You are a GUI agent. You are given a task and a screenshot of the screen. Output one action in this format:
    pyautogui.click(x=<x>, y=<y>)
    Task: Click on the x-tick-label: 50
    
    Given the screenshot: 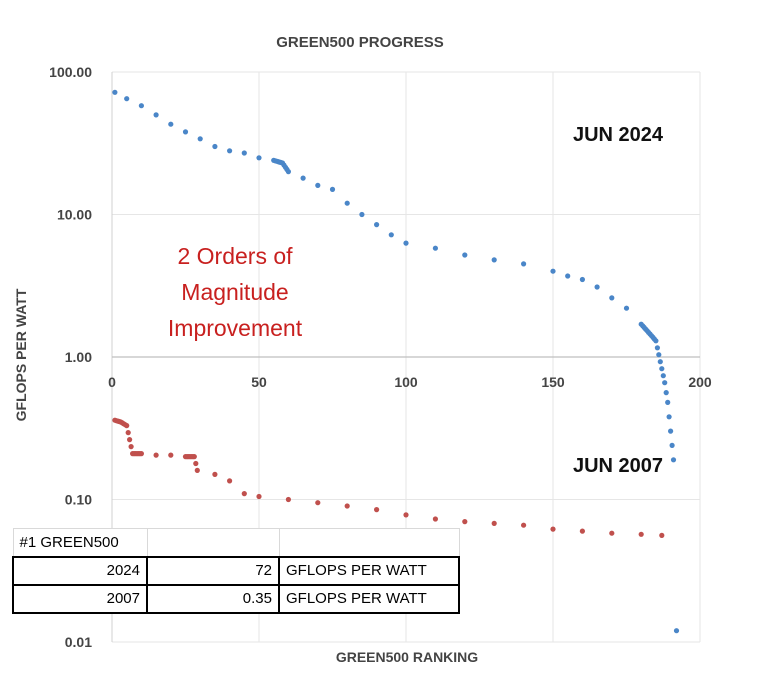 What is the action you would take?
    pyautogui.click(x=259, y=382)
    